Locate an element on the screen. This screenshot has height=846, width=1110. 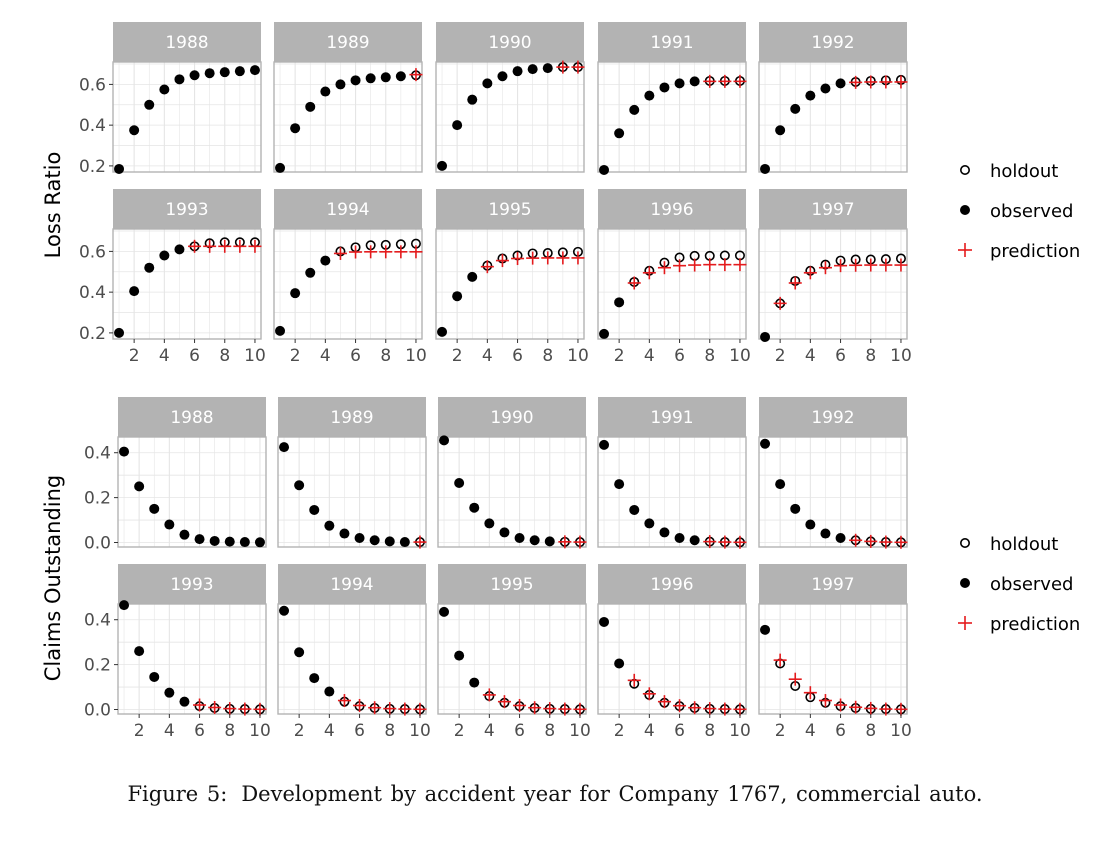
legend-holdout-key is located at coordinates (964, 170).